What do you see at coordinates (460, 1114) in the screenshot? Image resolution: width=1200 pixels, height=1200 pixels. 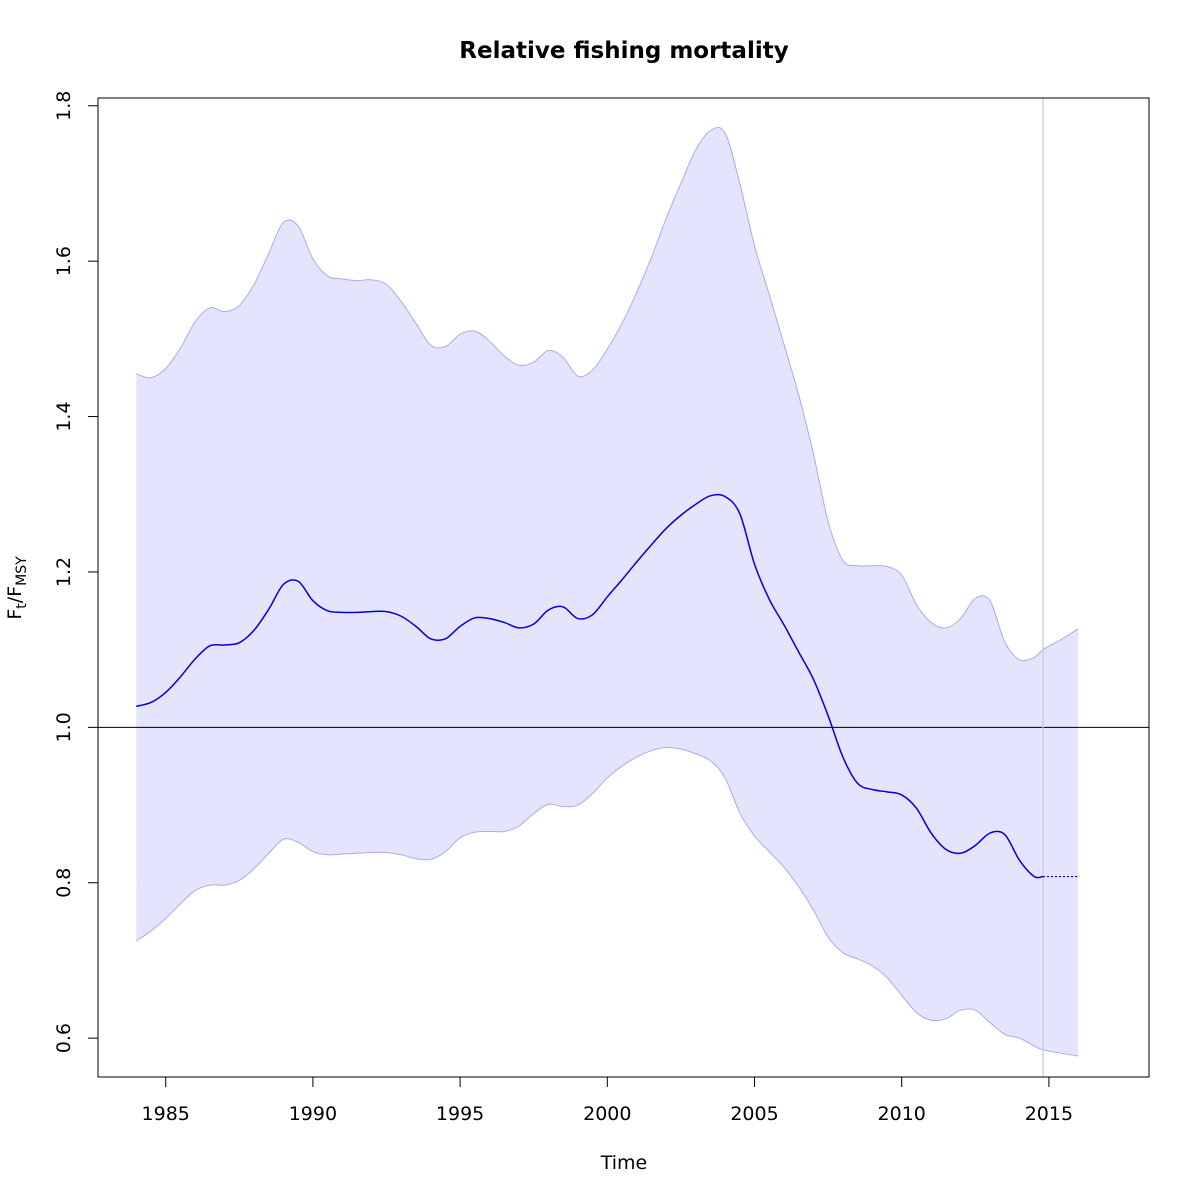 I see `x-tick-label-1995: 1995` at bounding box center [460, 1114].